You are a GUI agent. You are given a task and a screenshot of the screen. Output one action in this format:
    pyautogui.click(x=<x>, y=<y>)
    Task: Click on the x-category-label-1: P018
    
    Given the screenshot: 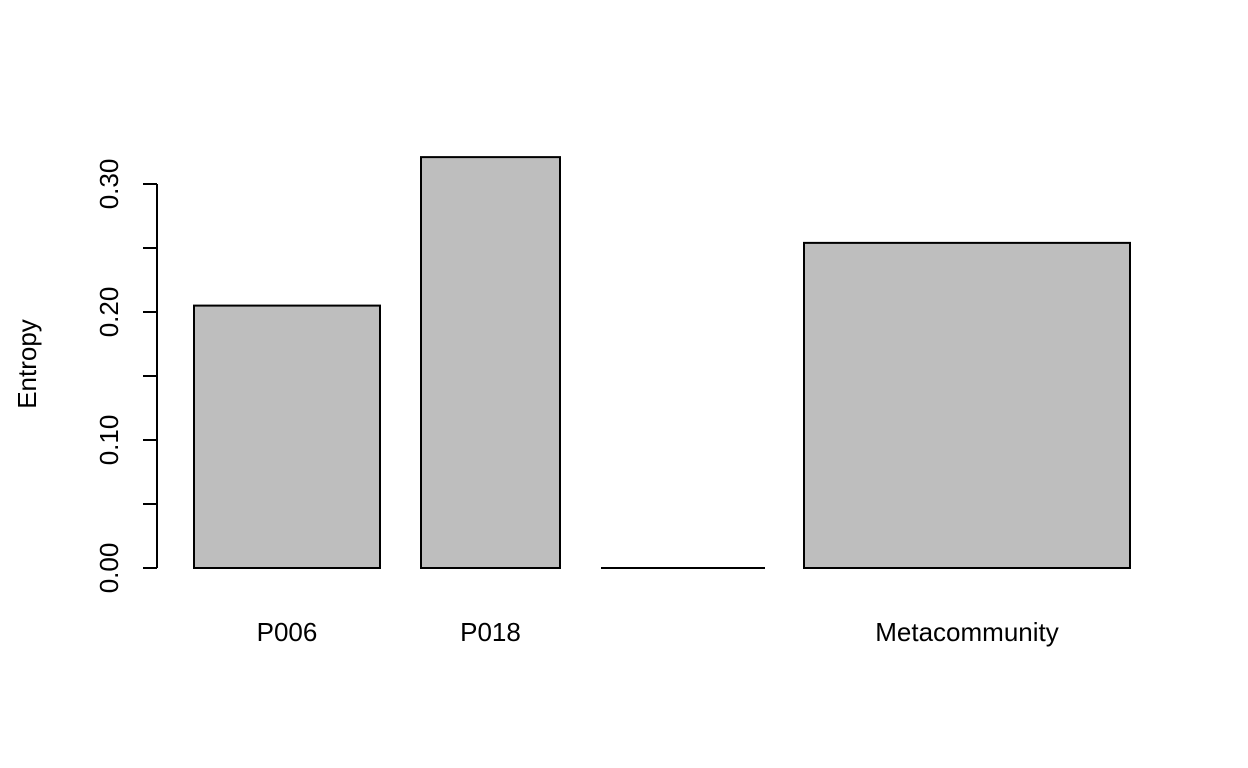 What is the action you would take?
    pyautogui.click(x=490, y=632)
    